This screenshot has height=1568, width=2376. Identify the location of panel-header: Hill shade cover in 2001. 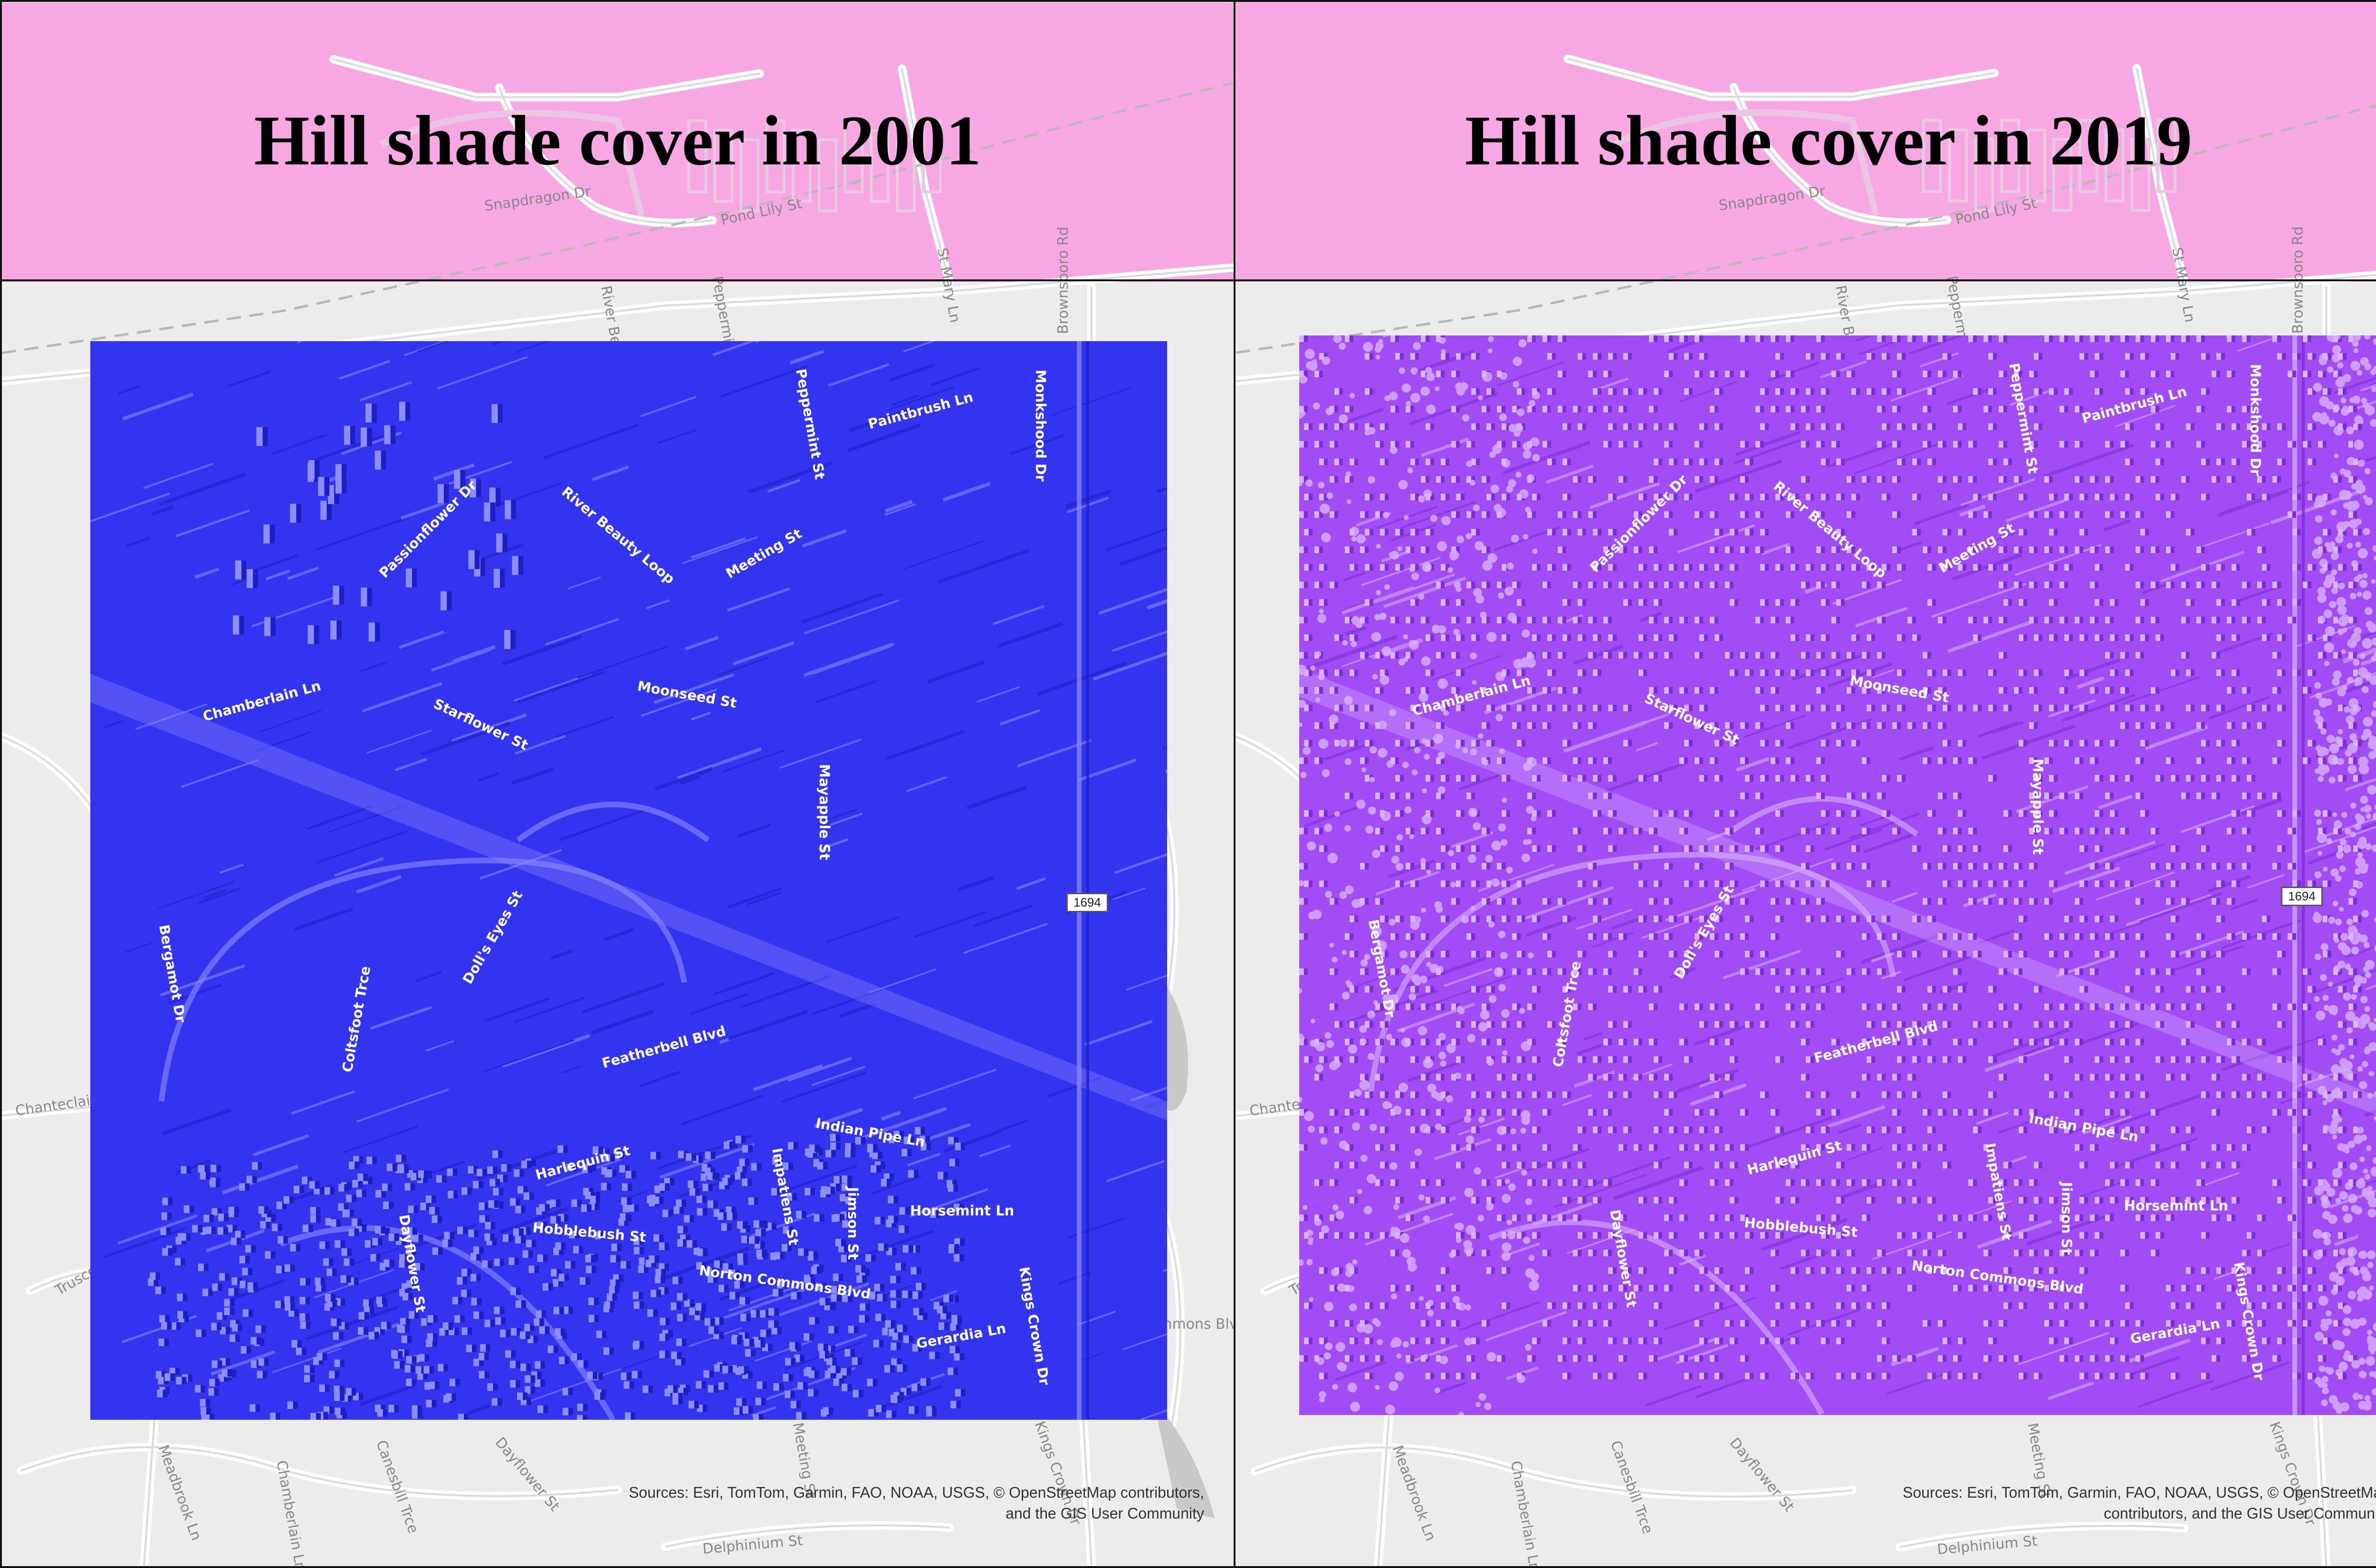
(618, 142).